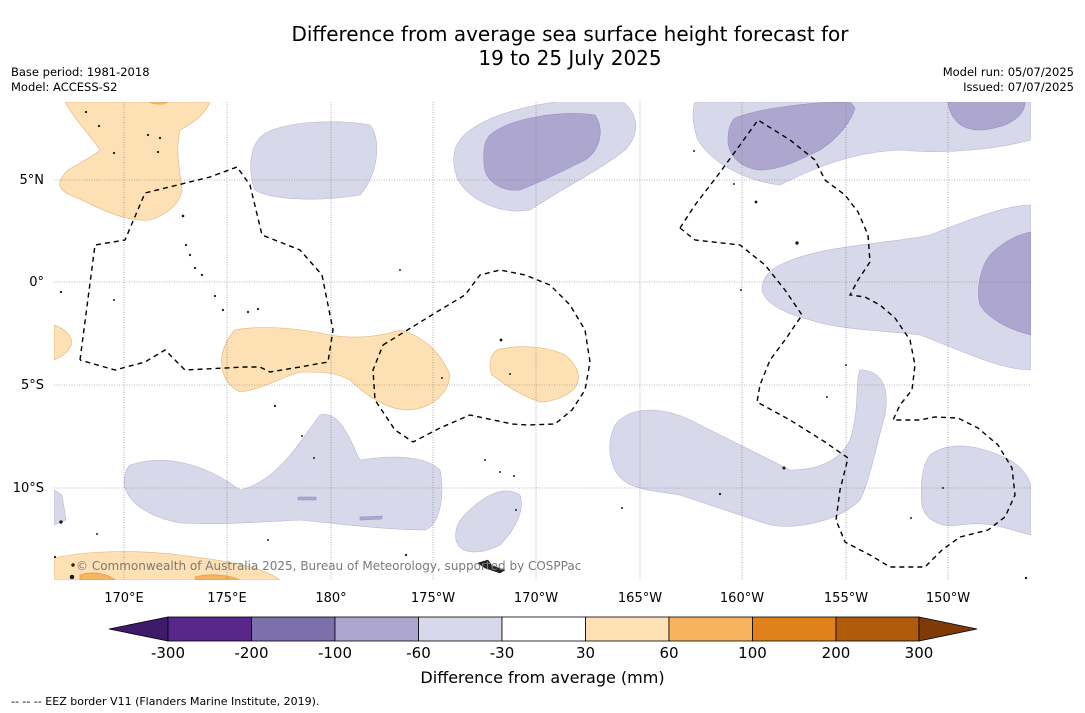 The height and width of the screenshot is (713, 1085). Describe the element at coordinates (330, 598) in the screenshot. I see `lon-label-180: 180°` at that location.